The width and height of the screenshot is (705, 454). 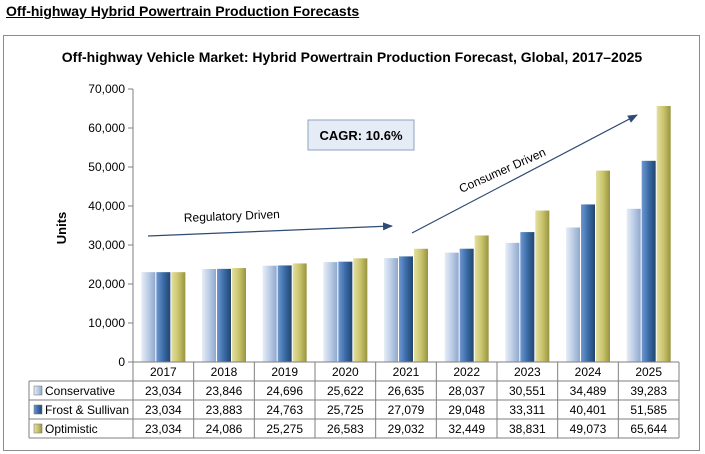 What do you see at coordinates (451, 307) in the screenshot?
I see `bar-conservative-2022` at bounding box center [451, 307].